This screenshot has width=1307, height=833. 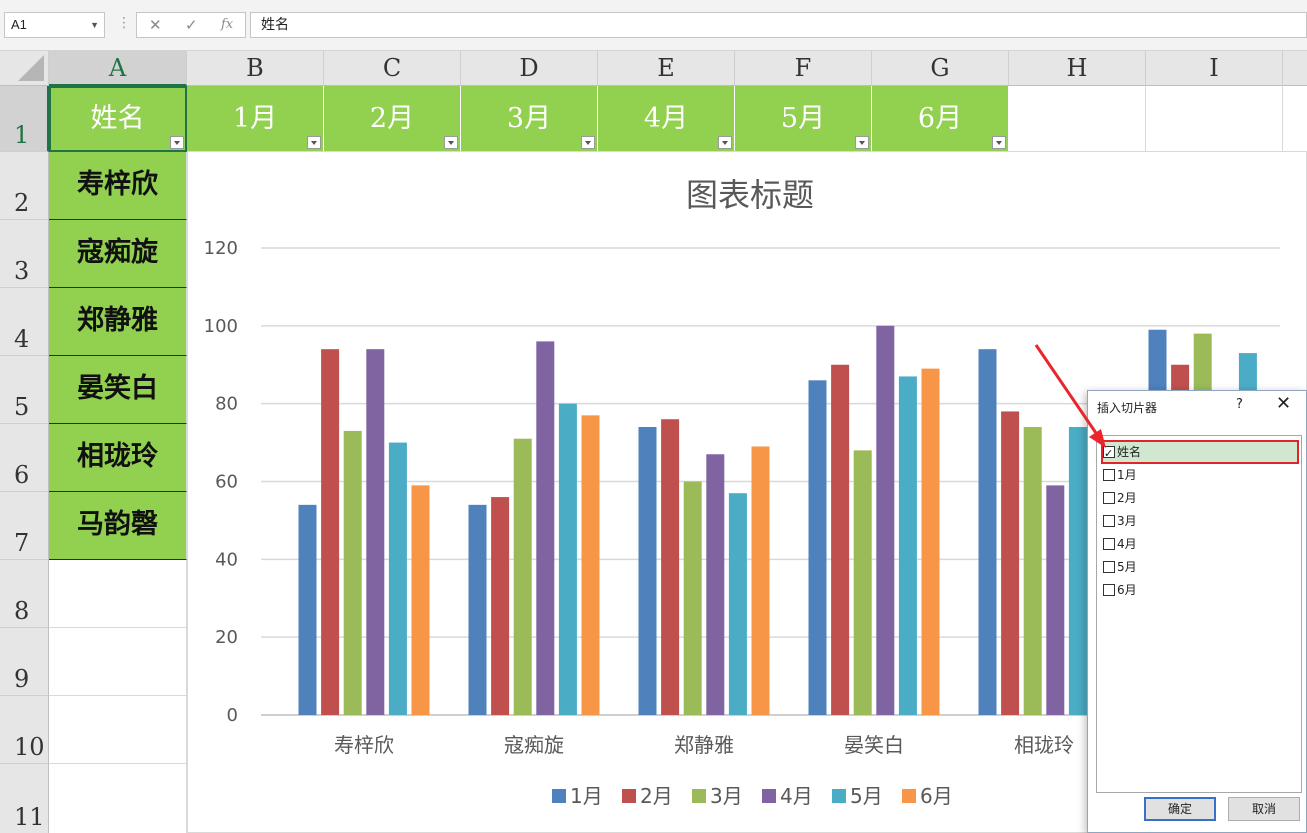 I want to click on row-header-8: 8, so click(x=24, y=594).